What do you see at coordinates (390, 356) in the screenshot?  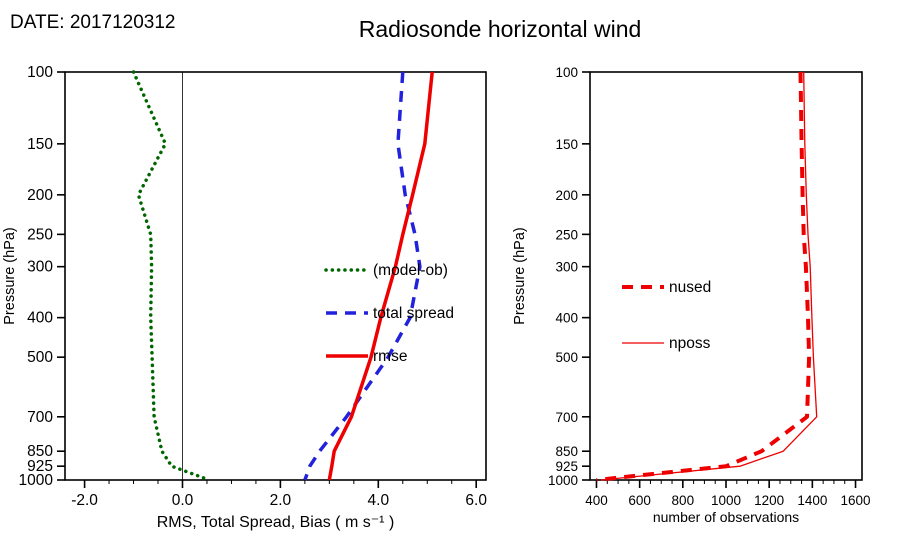 I see `legend-label: rmse` at bounding box center [390, 356].